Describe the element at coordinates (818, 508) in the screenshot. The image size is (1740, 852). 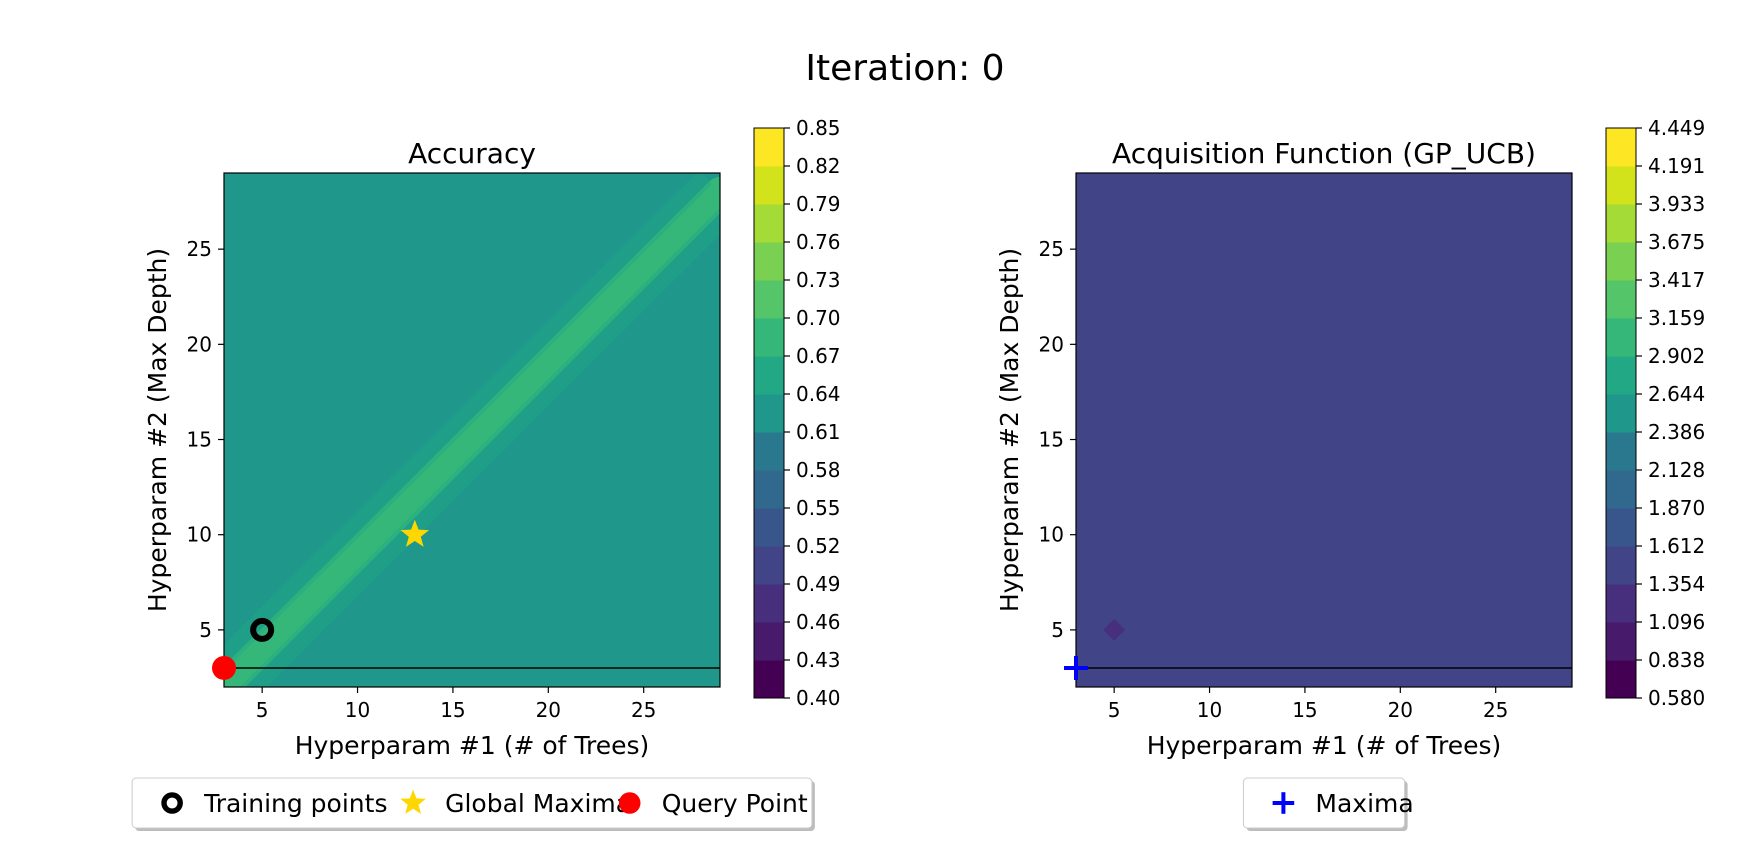
I see `colorbar-tick-label: 0.55` at that location.